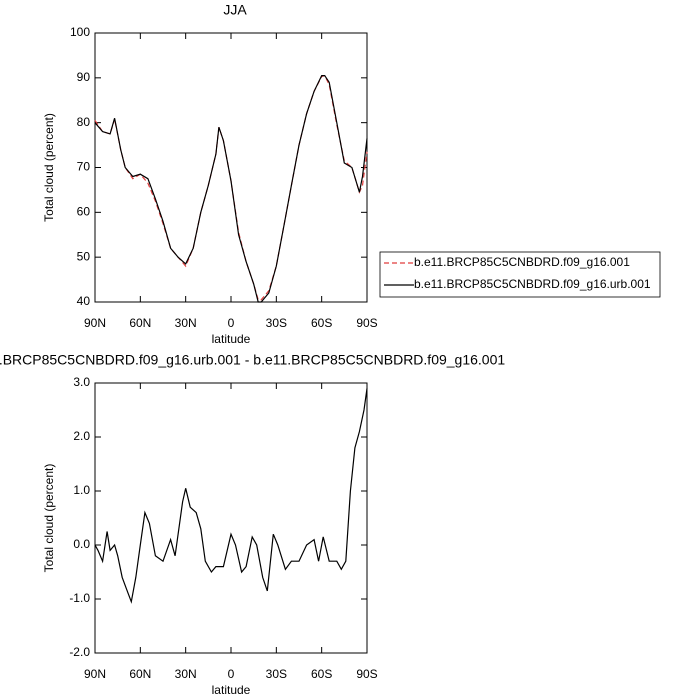  Describe the element at coordinates (81, 490) in the screenshot. I see `y-tick-label: 1.0` at that location.